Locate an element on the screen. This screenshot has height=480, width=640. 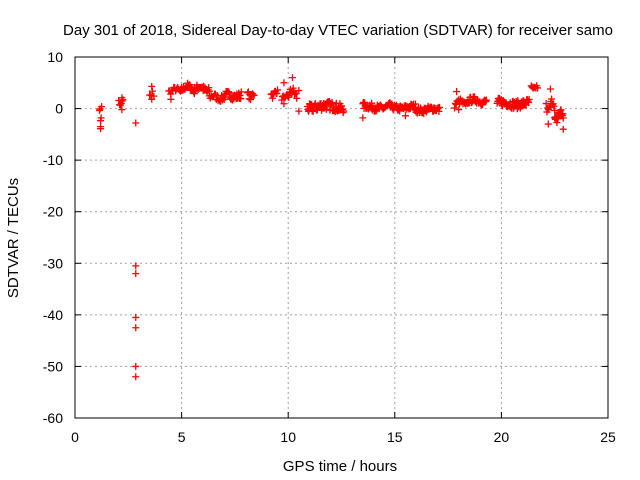
x-axis-title: GPS time / hours is located at coordinates (340, 466).